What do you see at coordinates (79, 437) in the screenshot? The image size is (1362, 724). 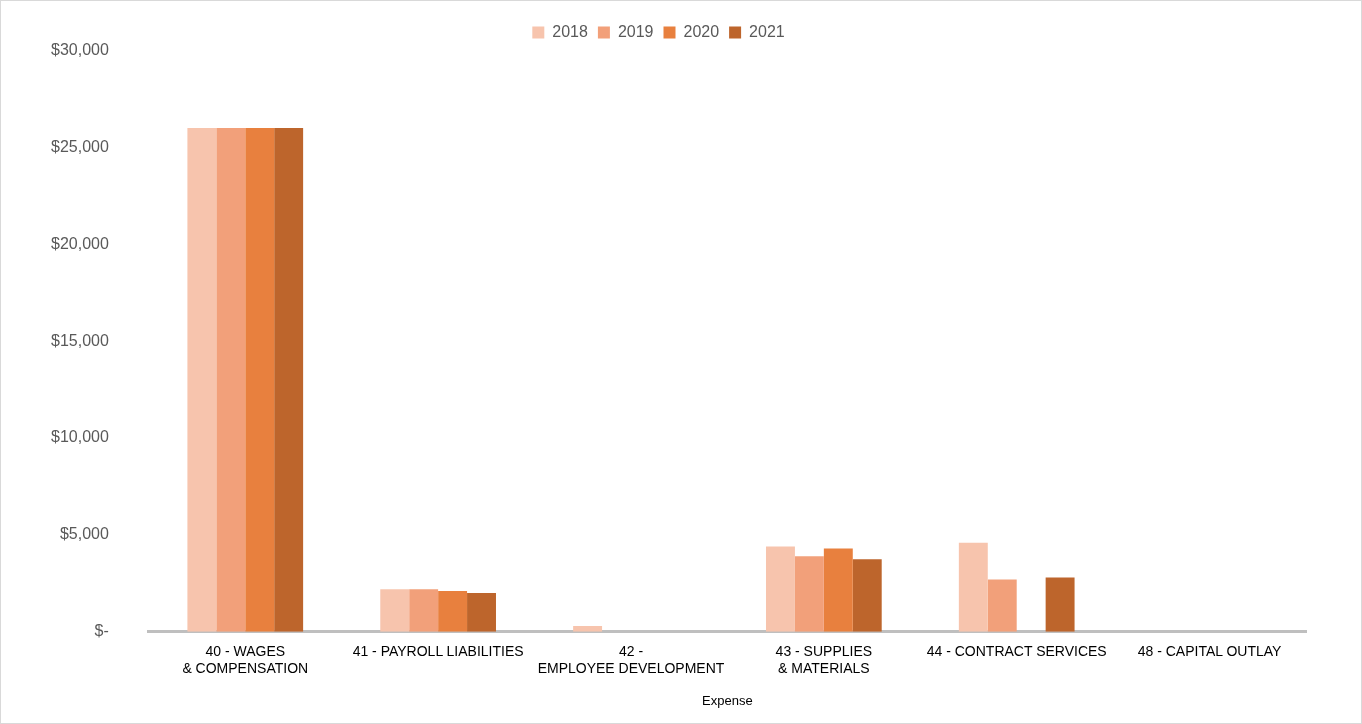 I see `y-tick-label: $10,000` at bounding box center [79, 437].